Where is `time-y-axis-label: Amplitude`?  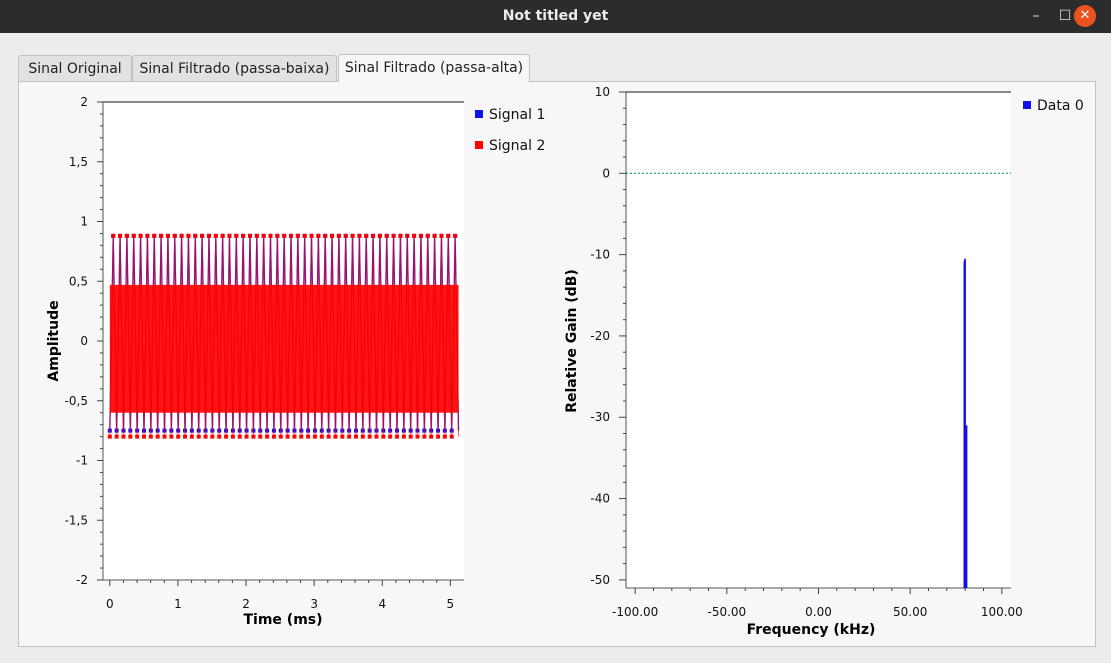 time-y-axis-label: Amplitude is located at coordinates (54, 340).